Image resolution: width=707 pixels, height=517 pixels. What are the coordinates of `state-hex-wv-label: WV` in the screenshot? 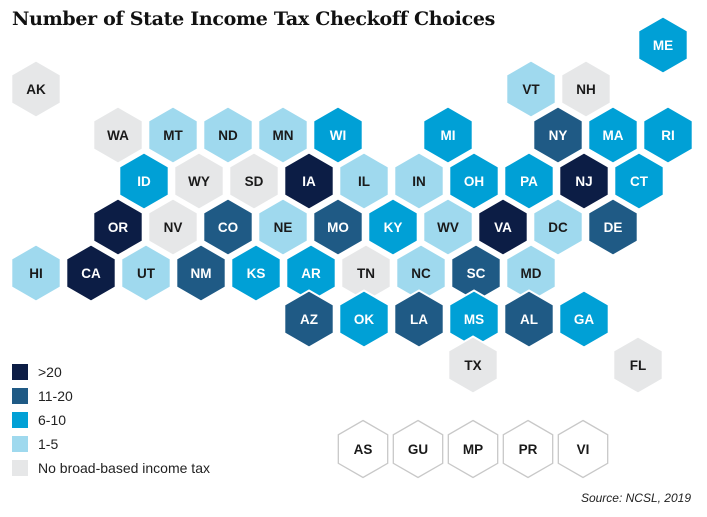 It's located at (448, 227).